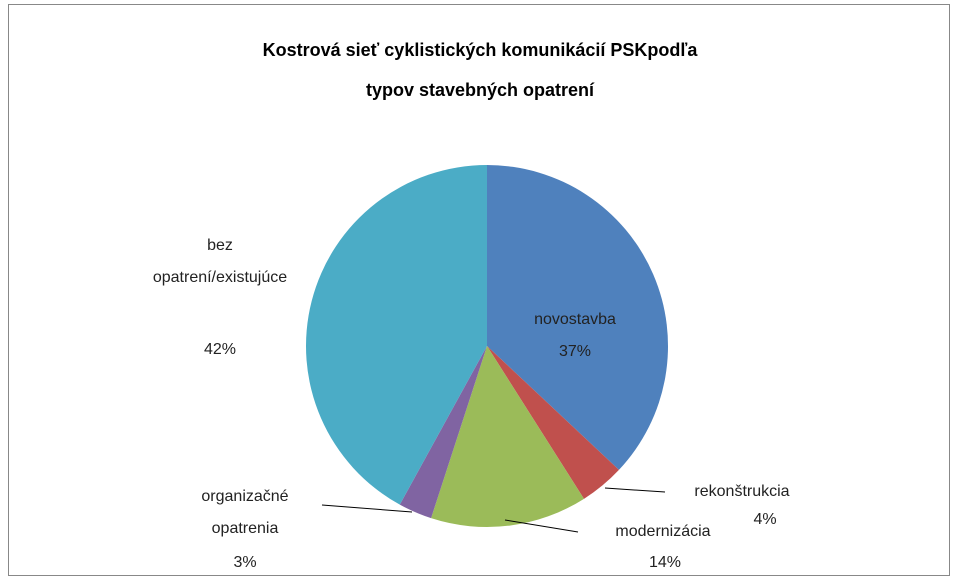 The image size is (960, 580). What do you see at coordinates (245, 512) in the screenshot?
I see `slice-label: organizačné opatrenia` at bounding box center [245, 512].